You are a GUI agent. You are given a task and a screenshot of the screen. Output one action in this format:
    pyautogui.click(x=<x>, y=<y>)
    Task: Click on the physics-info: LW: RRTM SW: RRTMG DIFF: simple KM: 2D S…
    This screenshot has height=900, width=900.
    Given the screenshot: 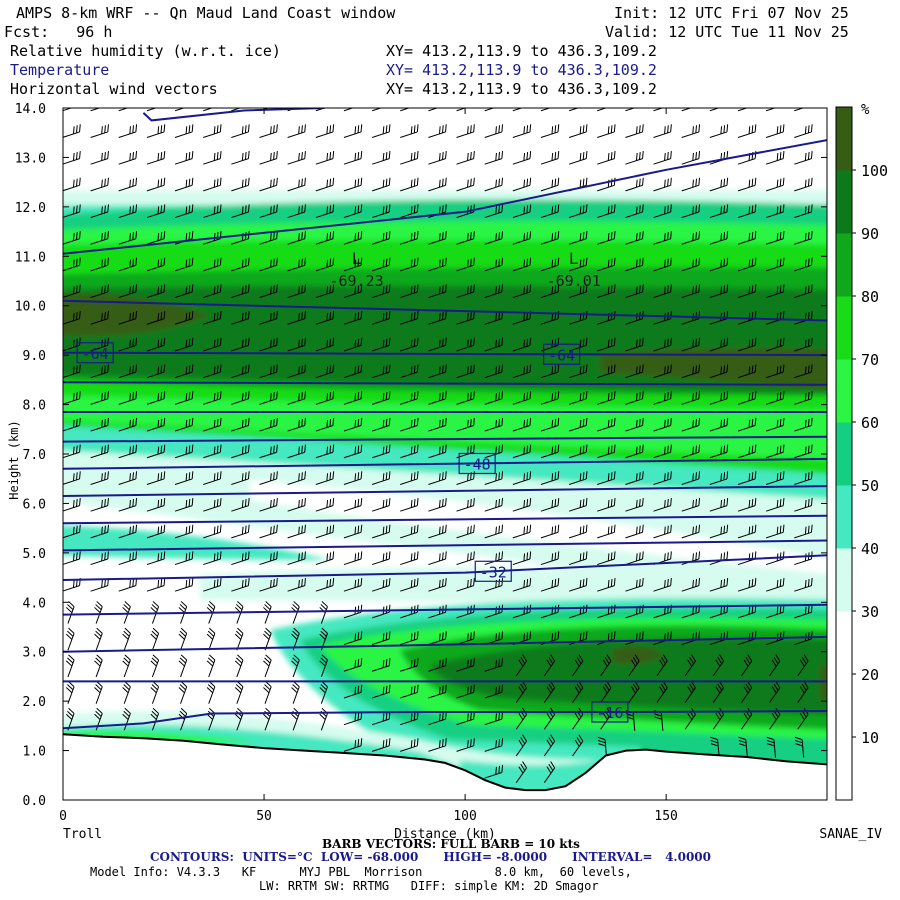 What is the action you would take?
    pyautogui.click(x=429, y=886)
    